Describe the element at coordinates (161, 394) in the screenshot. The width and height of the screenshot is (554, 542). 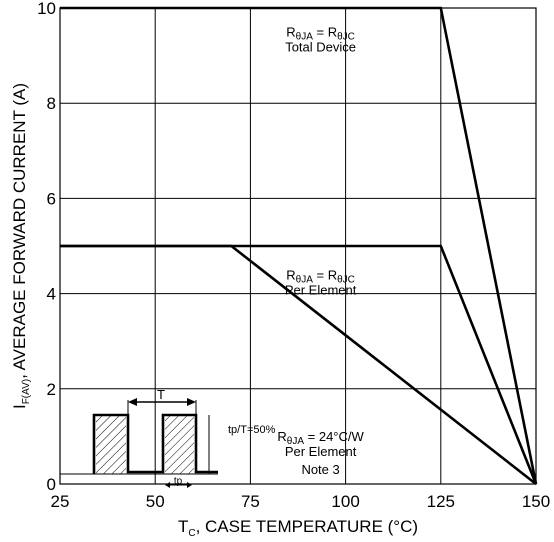
I see `period-label: T` at that location.